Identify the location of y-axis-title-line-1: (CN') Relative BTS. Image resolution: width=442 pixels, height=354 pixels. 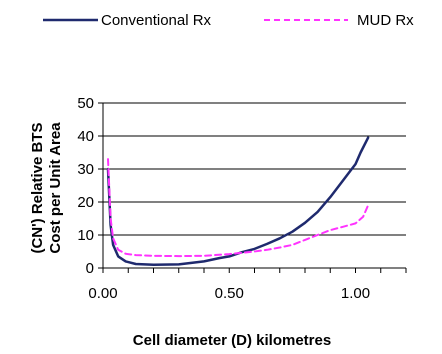
(37, 187).